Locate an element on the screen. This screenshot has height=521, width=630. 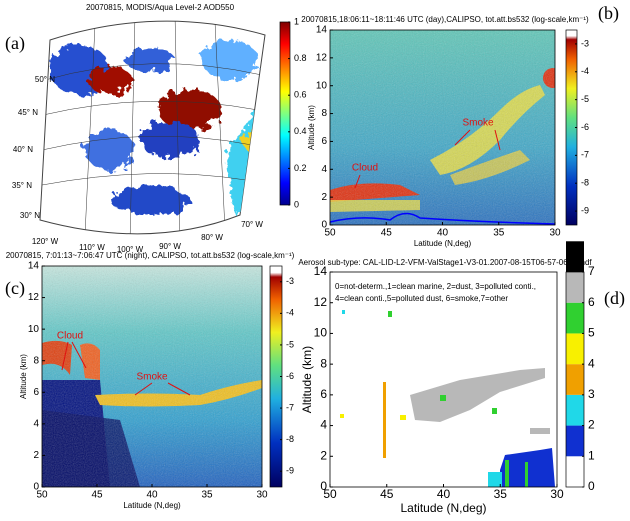
lat-label: 35° N is located at coordinates (22, 185).